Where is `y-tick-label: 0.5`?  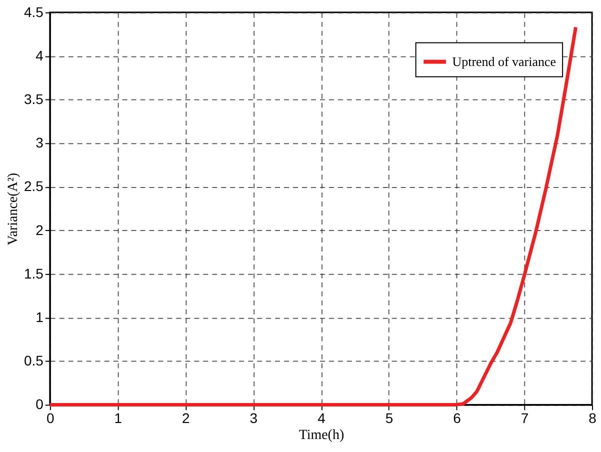 y-tick-label: 0.5 is located at coordinates (34, 360).